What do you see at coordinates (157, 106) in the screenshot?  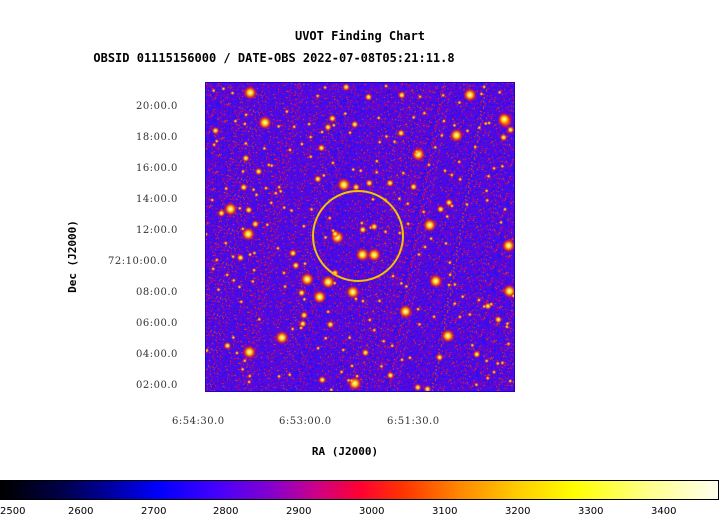 I see `y-tick-label: 20:00.0` at bounding box center [157, 106].